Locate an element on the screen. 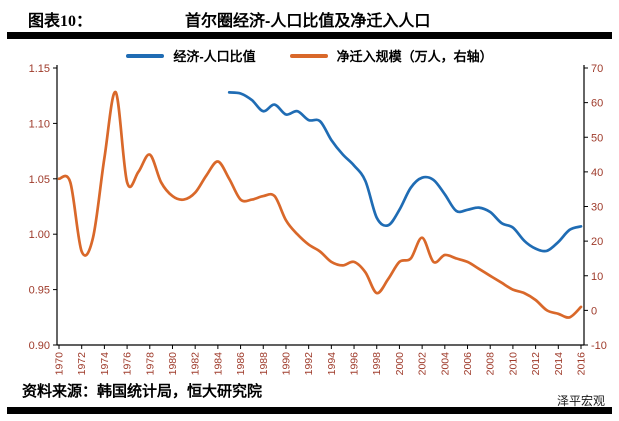 This screenshot has width=619, height=421. legend-item-ratio: 经济-人口比值 is located at coordinates (191, 55).